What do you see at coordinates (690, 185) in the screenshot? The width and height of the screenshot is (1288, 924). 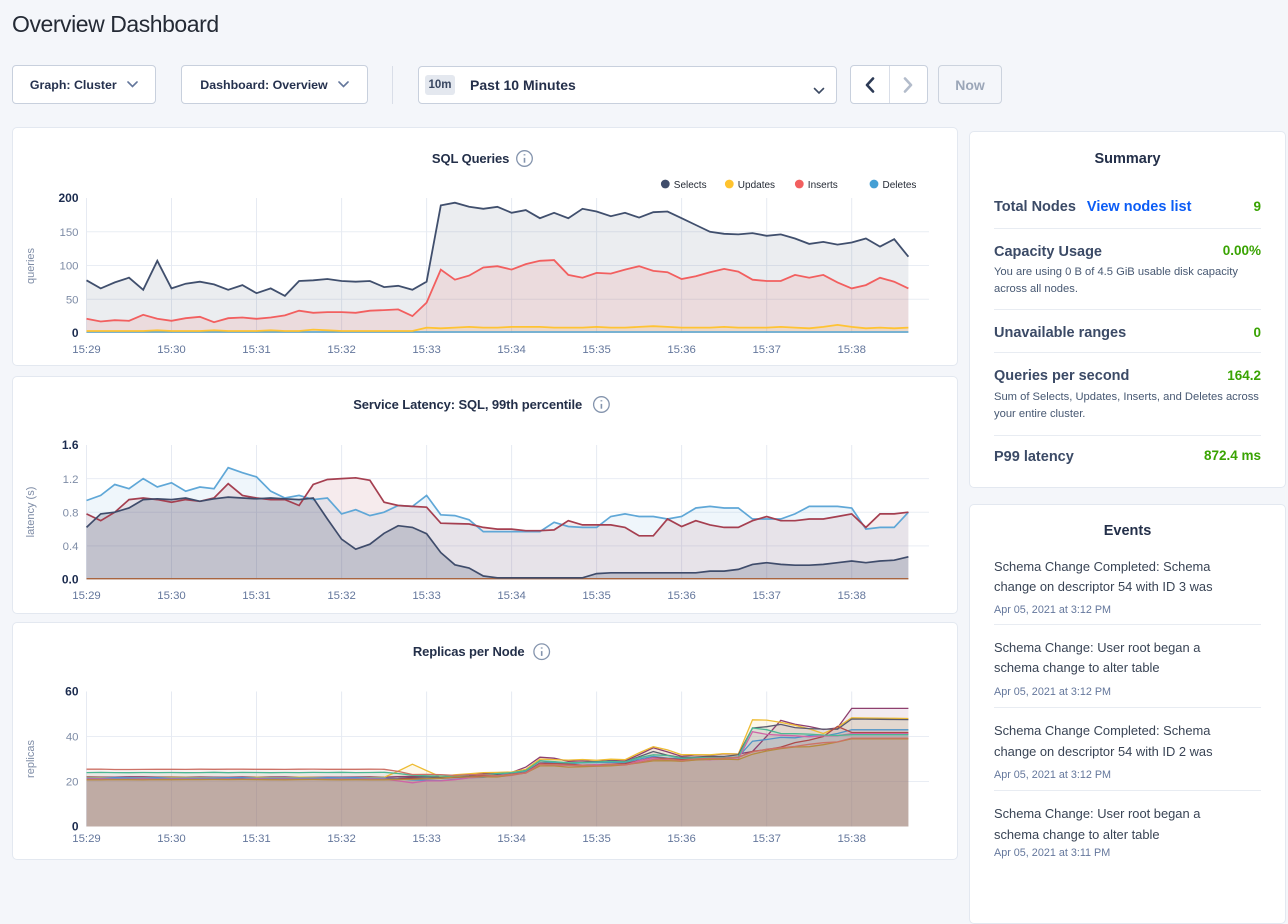 I see `svg-text: Selects` at bounding box center [690, 185].